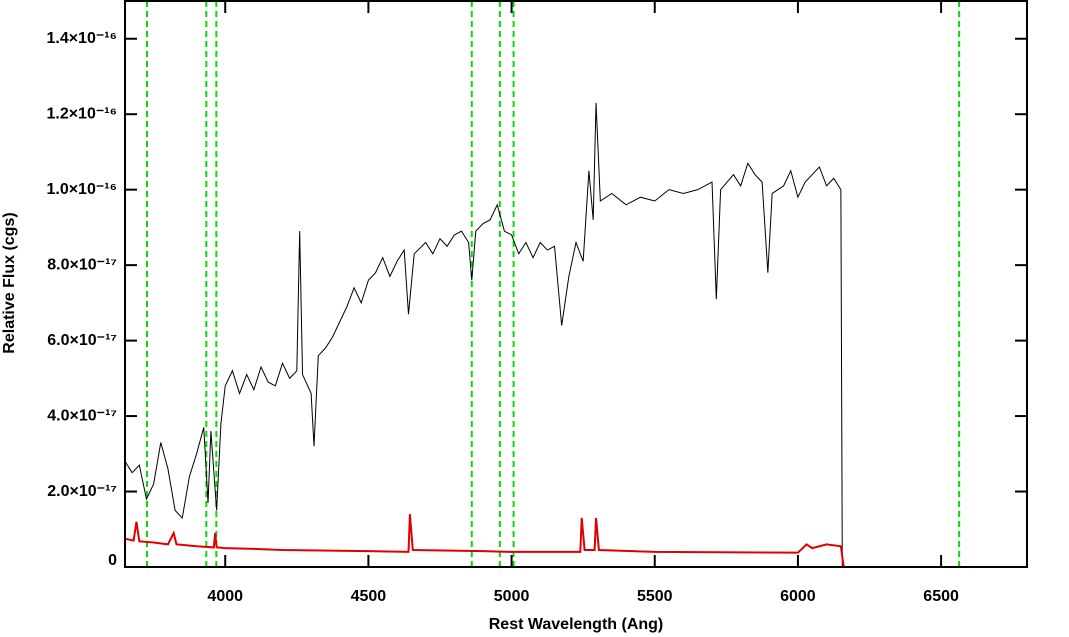 The height and width of the screenshot is (637, 1069). I want to click on x-tick-label: 6000, so click(798, 596).